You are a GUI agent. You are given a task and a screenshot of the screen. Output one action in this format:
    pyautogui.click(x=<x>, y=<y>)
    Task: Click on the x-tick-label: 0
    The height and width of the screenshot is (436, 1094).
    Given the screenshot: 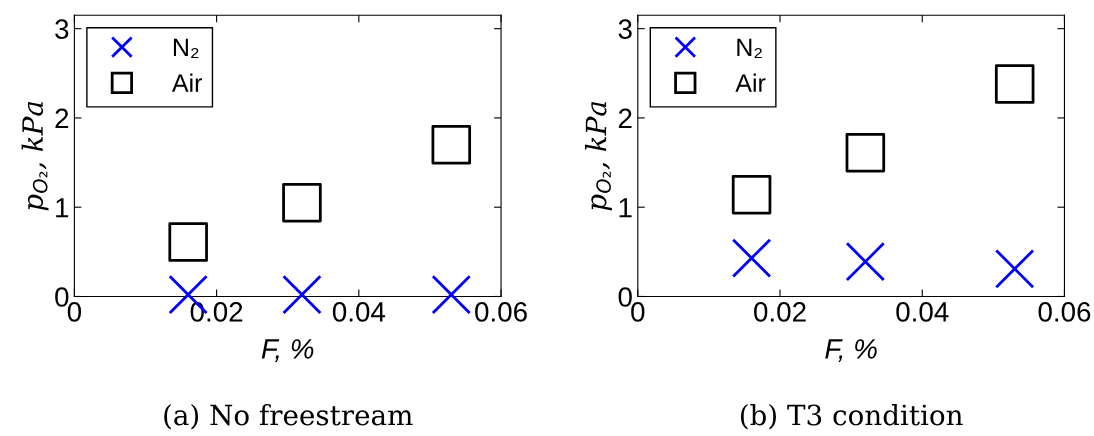 What is the action you would take?
    pyautogui.click(x=638, y=312)
    